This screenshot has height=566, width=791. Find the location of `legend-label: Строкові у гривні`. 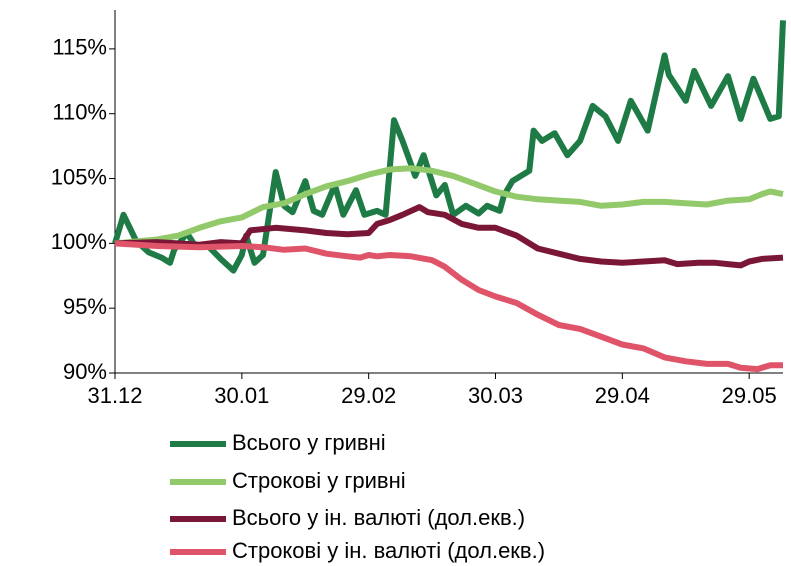

legend-label: Строкові у гривні is located at coordinates (319, 480).